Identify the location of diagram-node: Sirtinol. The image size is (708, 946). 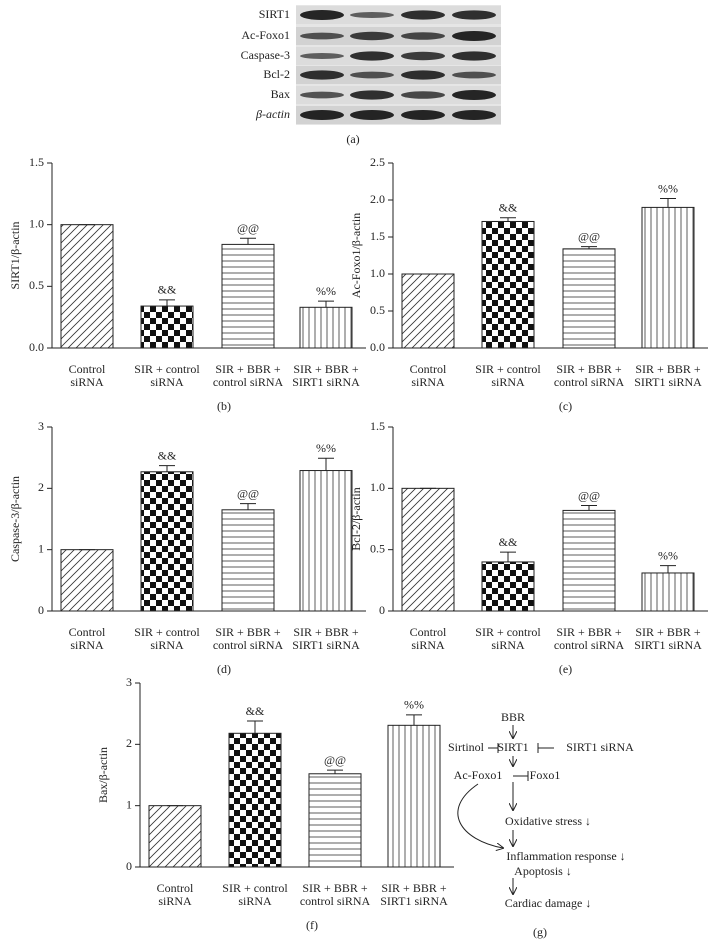
(466, 747).